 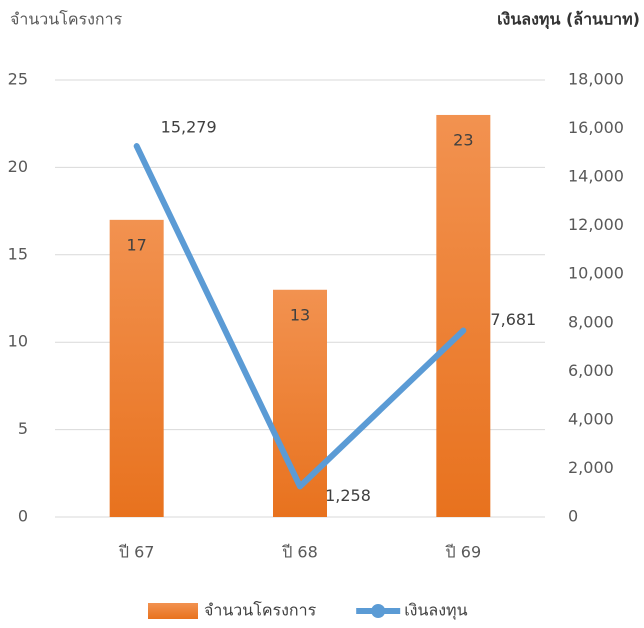 What do you see at coordinates (66, 19) in the screenshot?
I see `y-axis-title: จำนวนโครงการ` at bounding box center [66, 19].